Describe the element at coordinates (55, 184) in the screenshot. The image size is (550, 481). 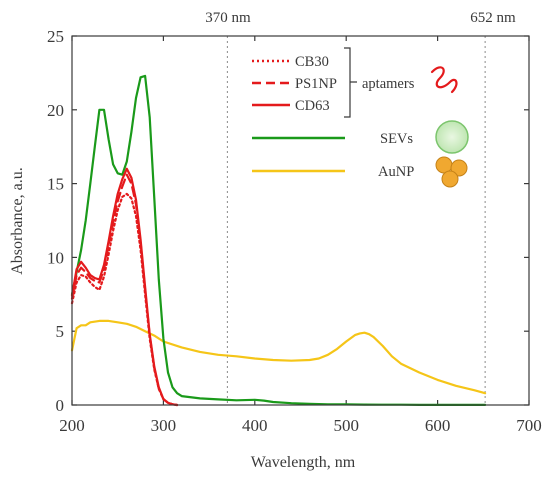
I see `y-tick-label: 15` at that location.